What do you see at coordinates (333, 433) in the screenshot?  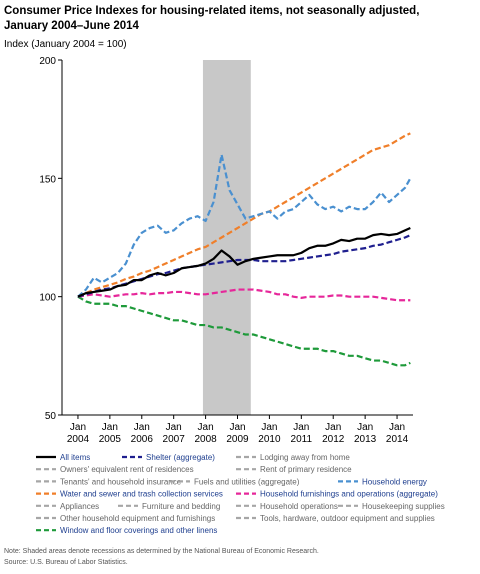 I see `x-tick-label: Jan 2012` at bounding box center [333, 433].